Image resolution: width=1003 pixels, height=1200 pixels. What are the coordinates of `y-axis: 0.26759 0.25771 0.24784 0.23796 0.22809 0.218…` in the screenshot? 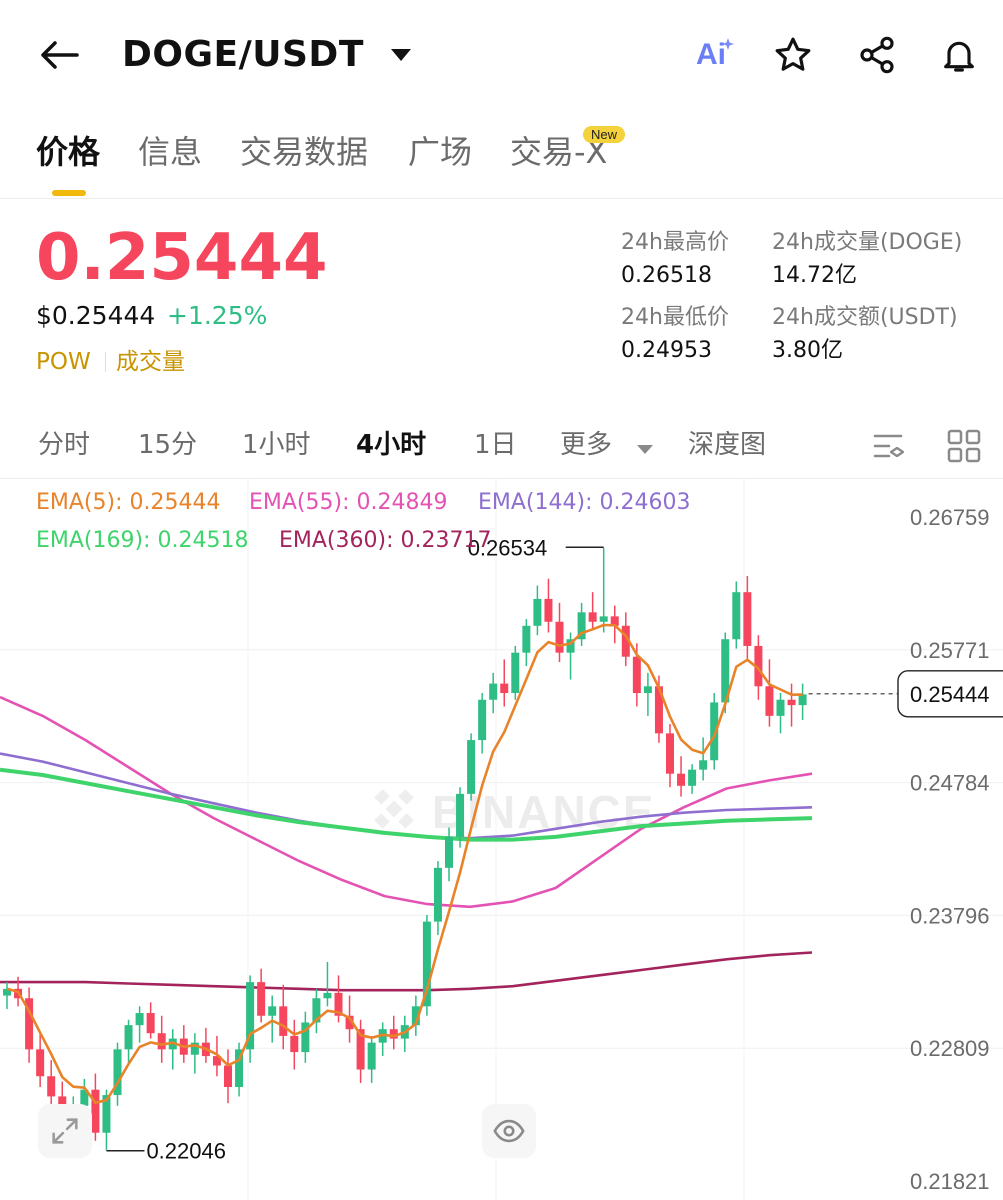 It's located at (950, 849).